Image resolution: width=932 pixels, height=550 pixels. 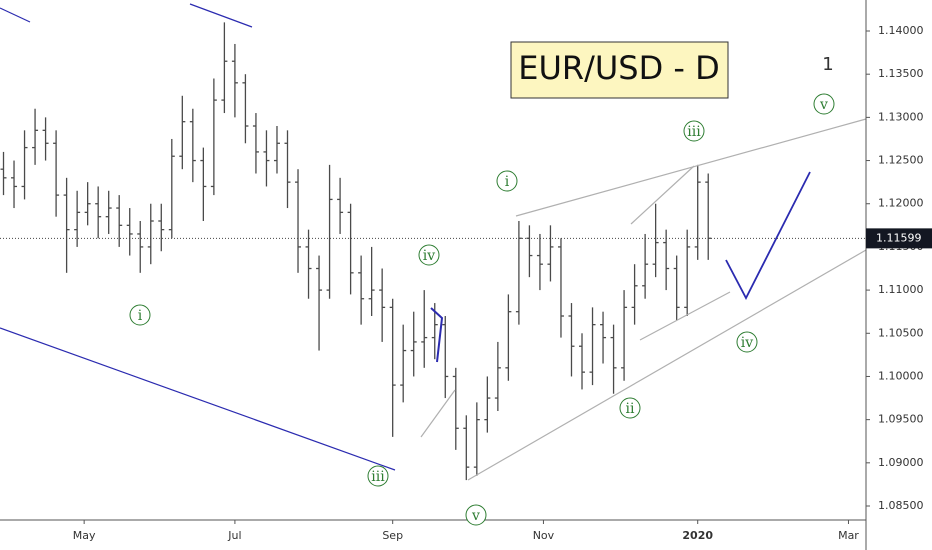 I want to click on x-tick-label: Nov, so click(x=544, y=535).